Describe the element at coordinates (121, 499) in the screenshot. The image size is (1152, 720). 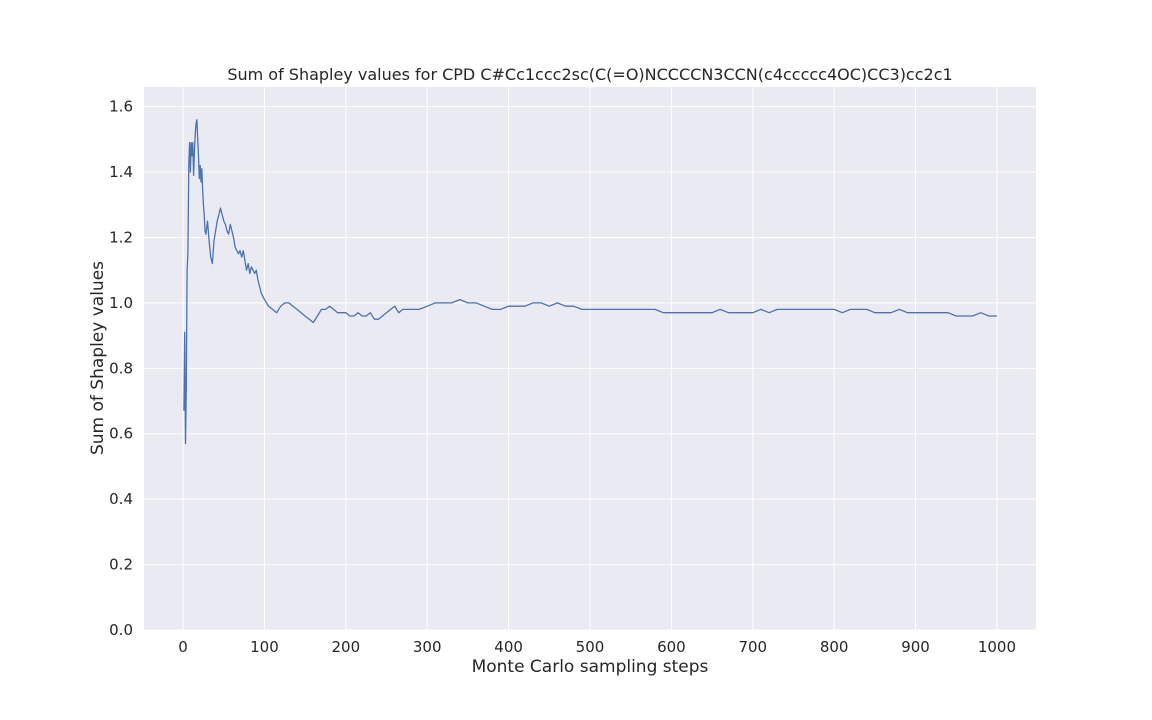
I see `y-tick-label: 0.4` at that location.